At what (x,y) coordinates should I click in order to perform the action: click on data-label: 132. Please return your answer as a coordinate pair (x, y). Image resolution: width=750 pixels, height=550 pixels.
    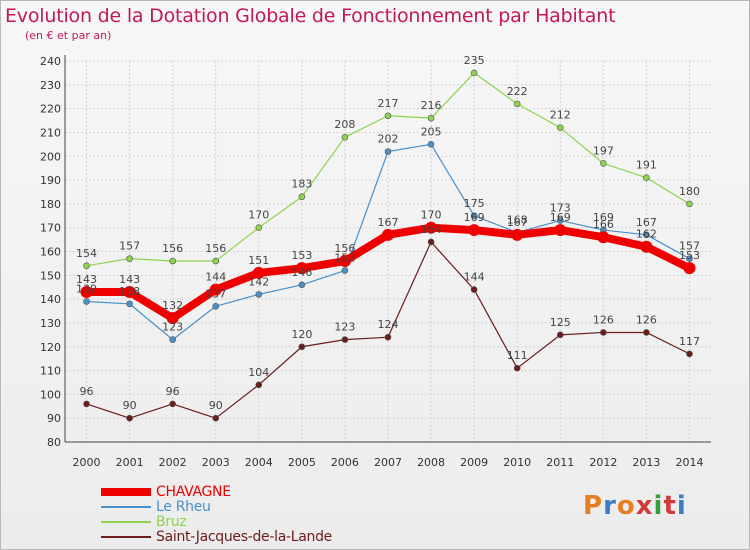
    Looking at the image, I should click on (172, 305).